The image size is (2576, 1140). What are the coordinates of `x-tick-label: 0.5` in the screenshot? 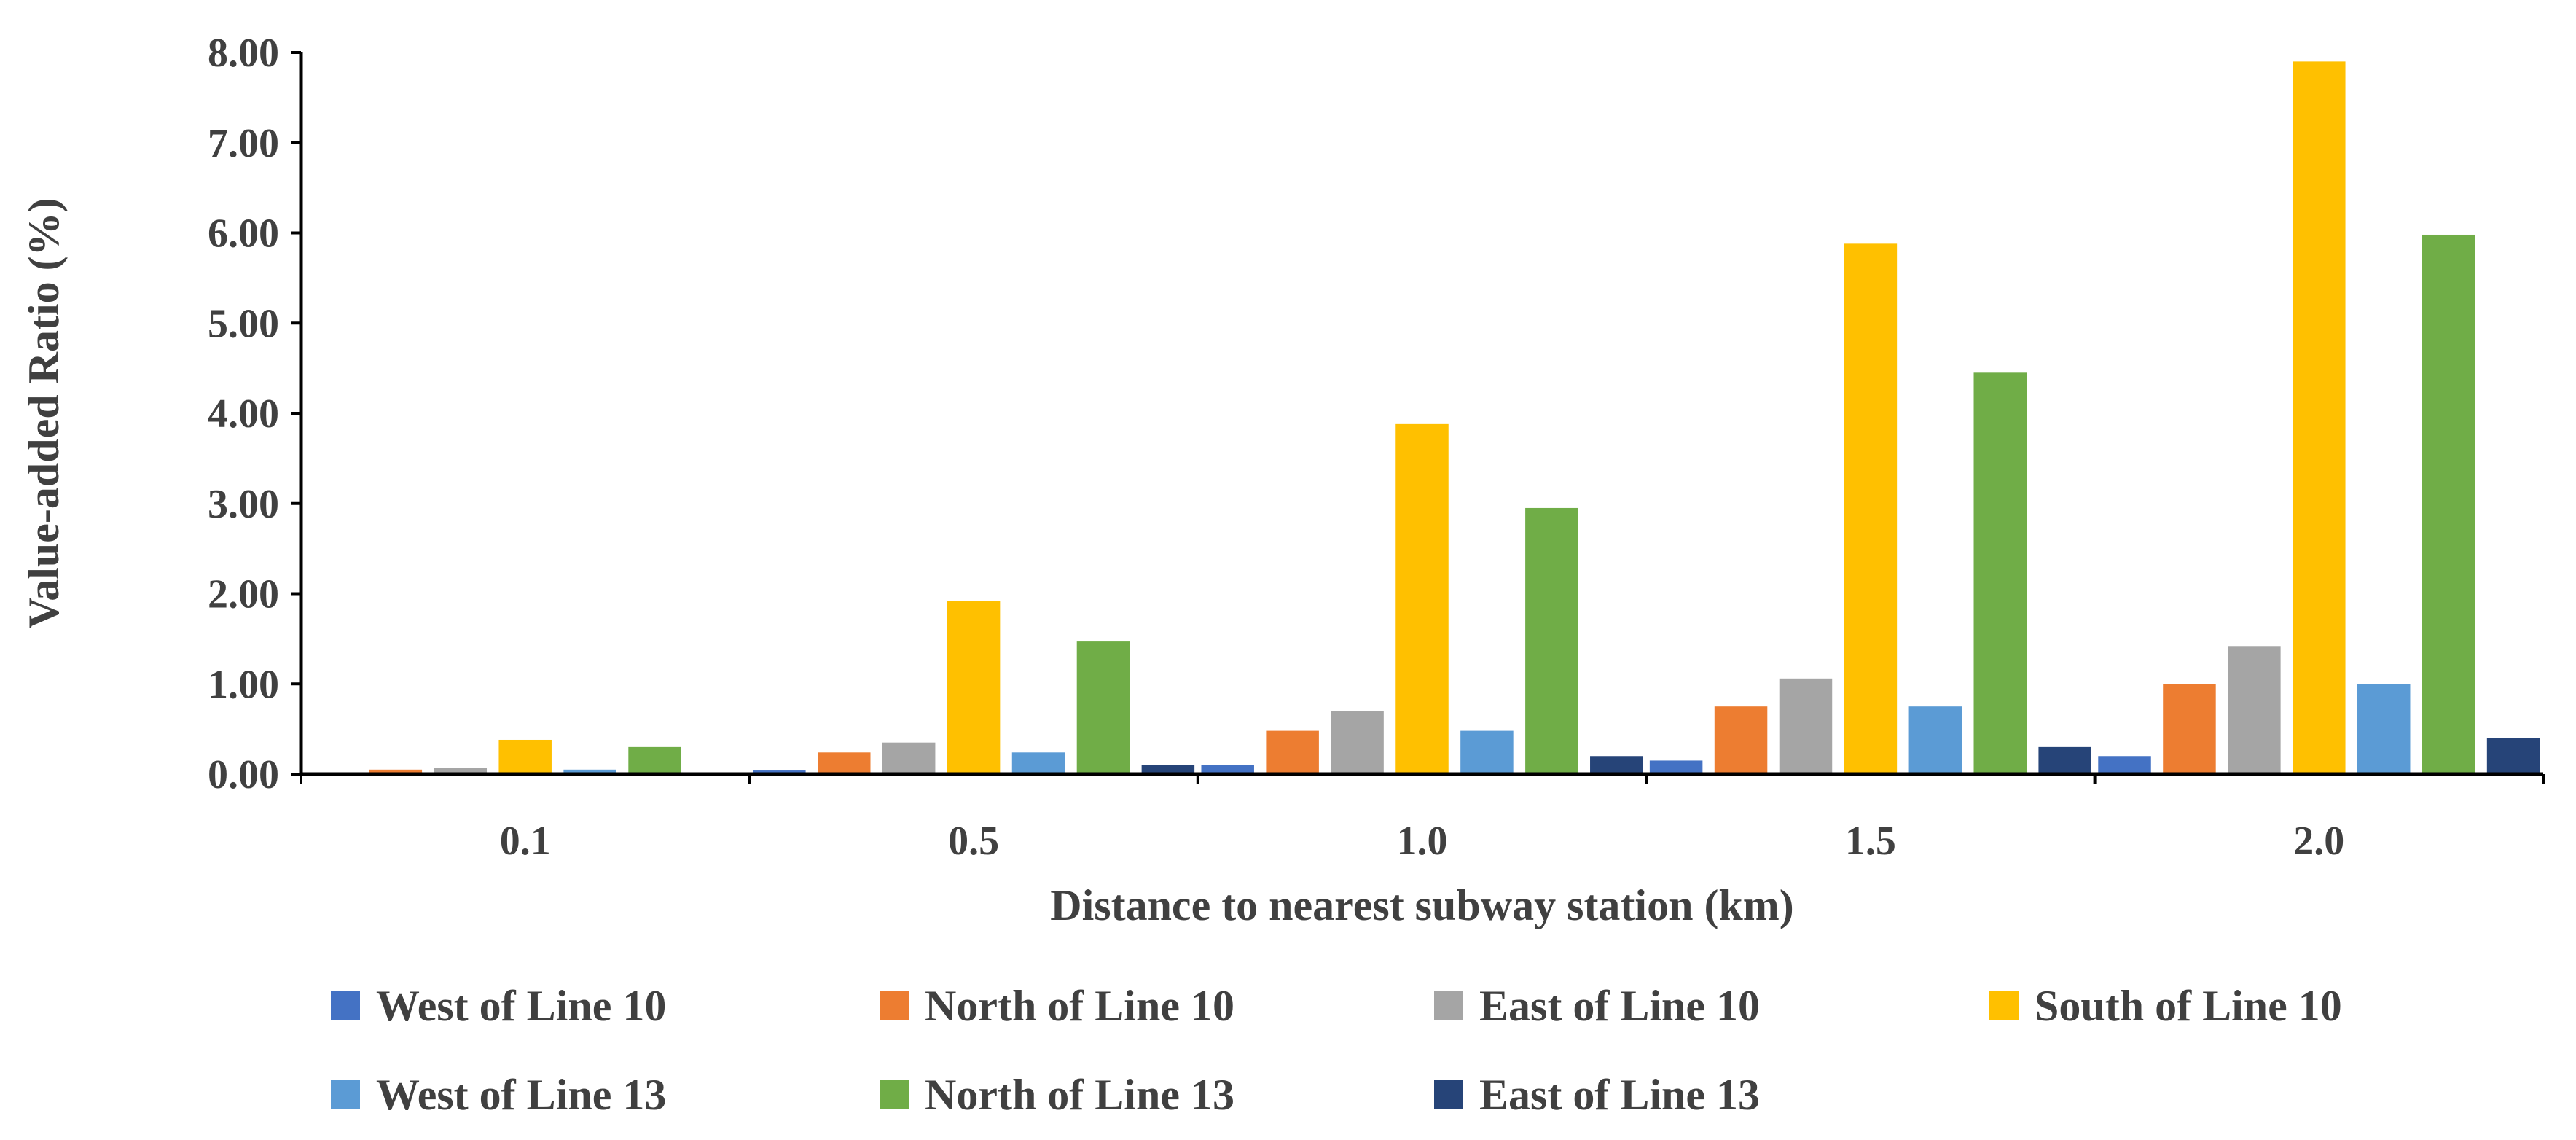 It's located at (973, 841).